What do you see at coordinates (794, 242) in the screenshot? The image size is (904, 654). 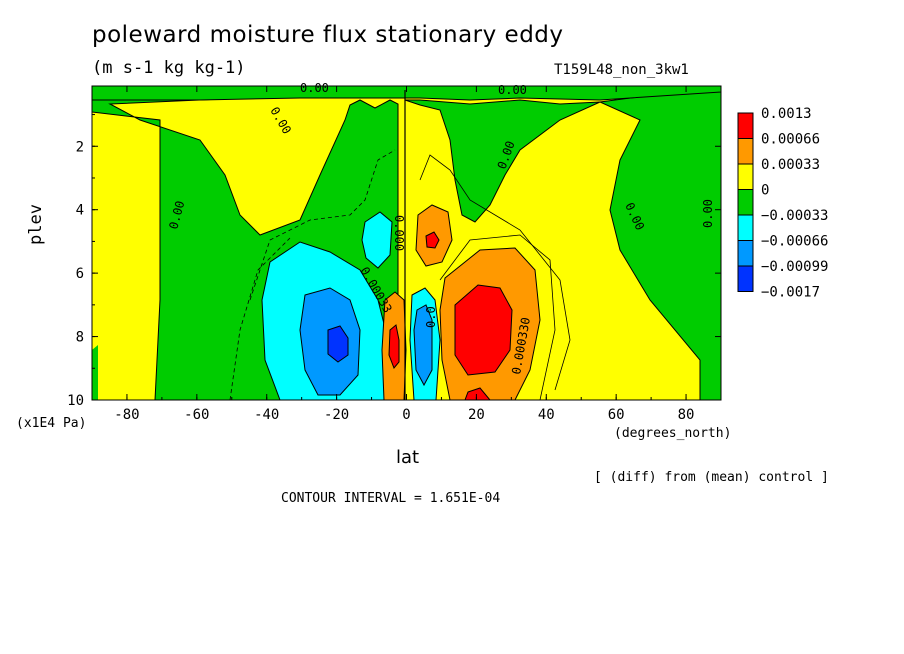 I see `colorbar-label: −0.00066` at bounding box center [794, 242].